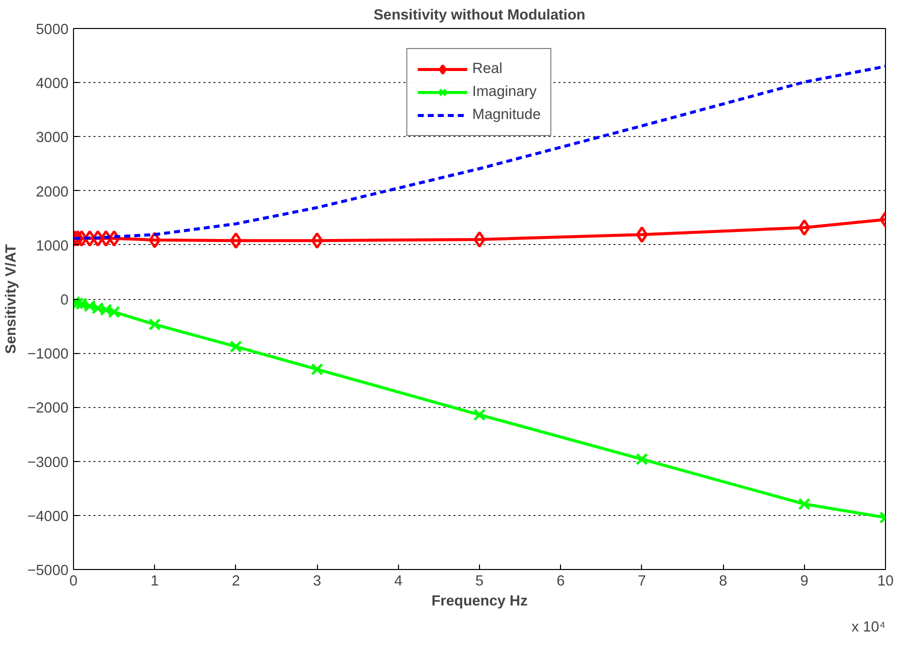  Describe the element at coordinates (52, 84) in the screenshot. I see `y-tick-label: 4000` at that location.